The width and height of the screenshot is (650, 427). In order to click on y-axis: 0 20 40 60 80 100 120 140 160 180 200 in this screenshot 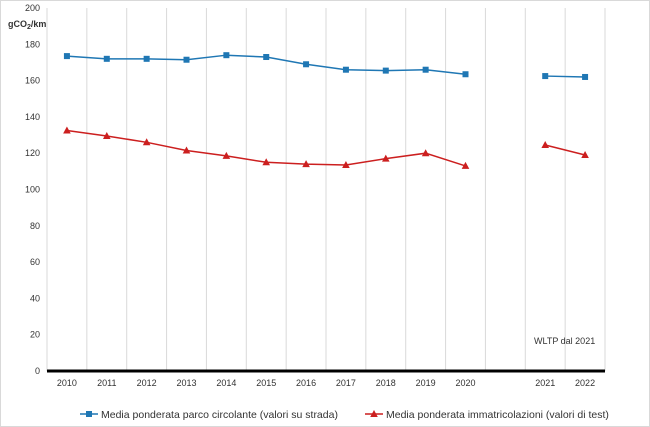, I will do `click(32, 189)`.